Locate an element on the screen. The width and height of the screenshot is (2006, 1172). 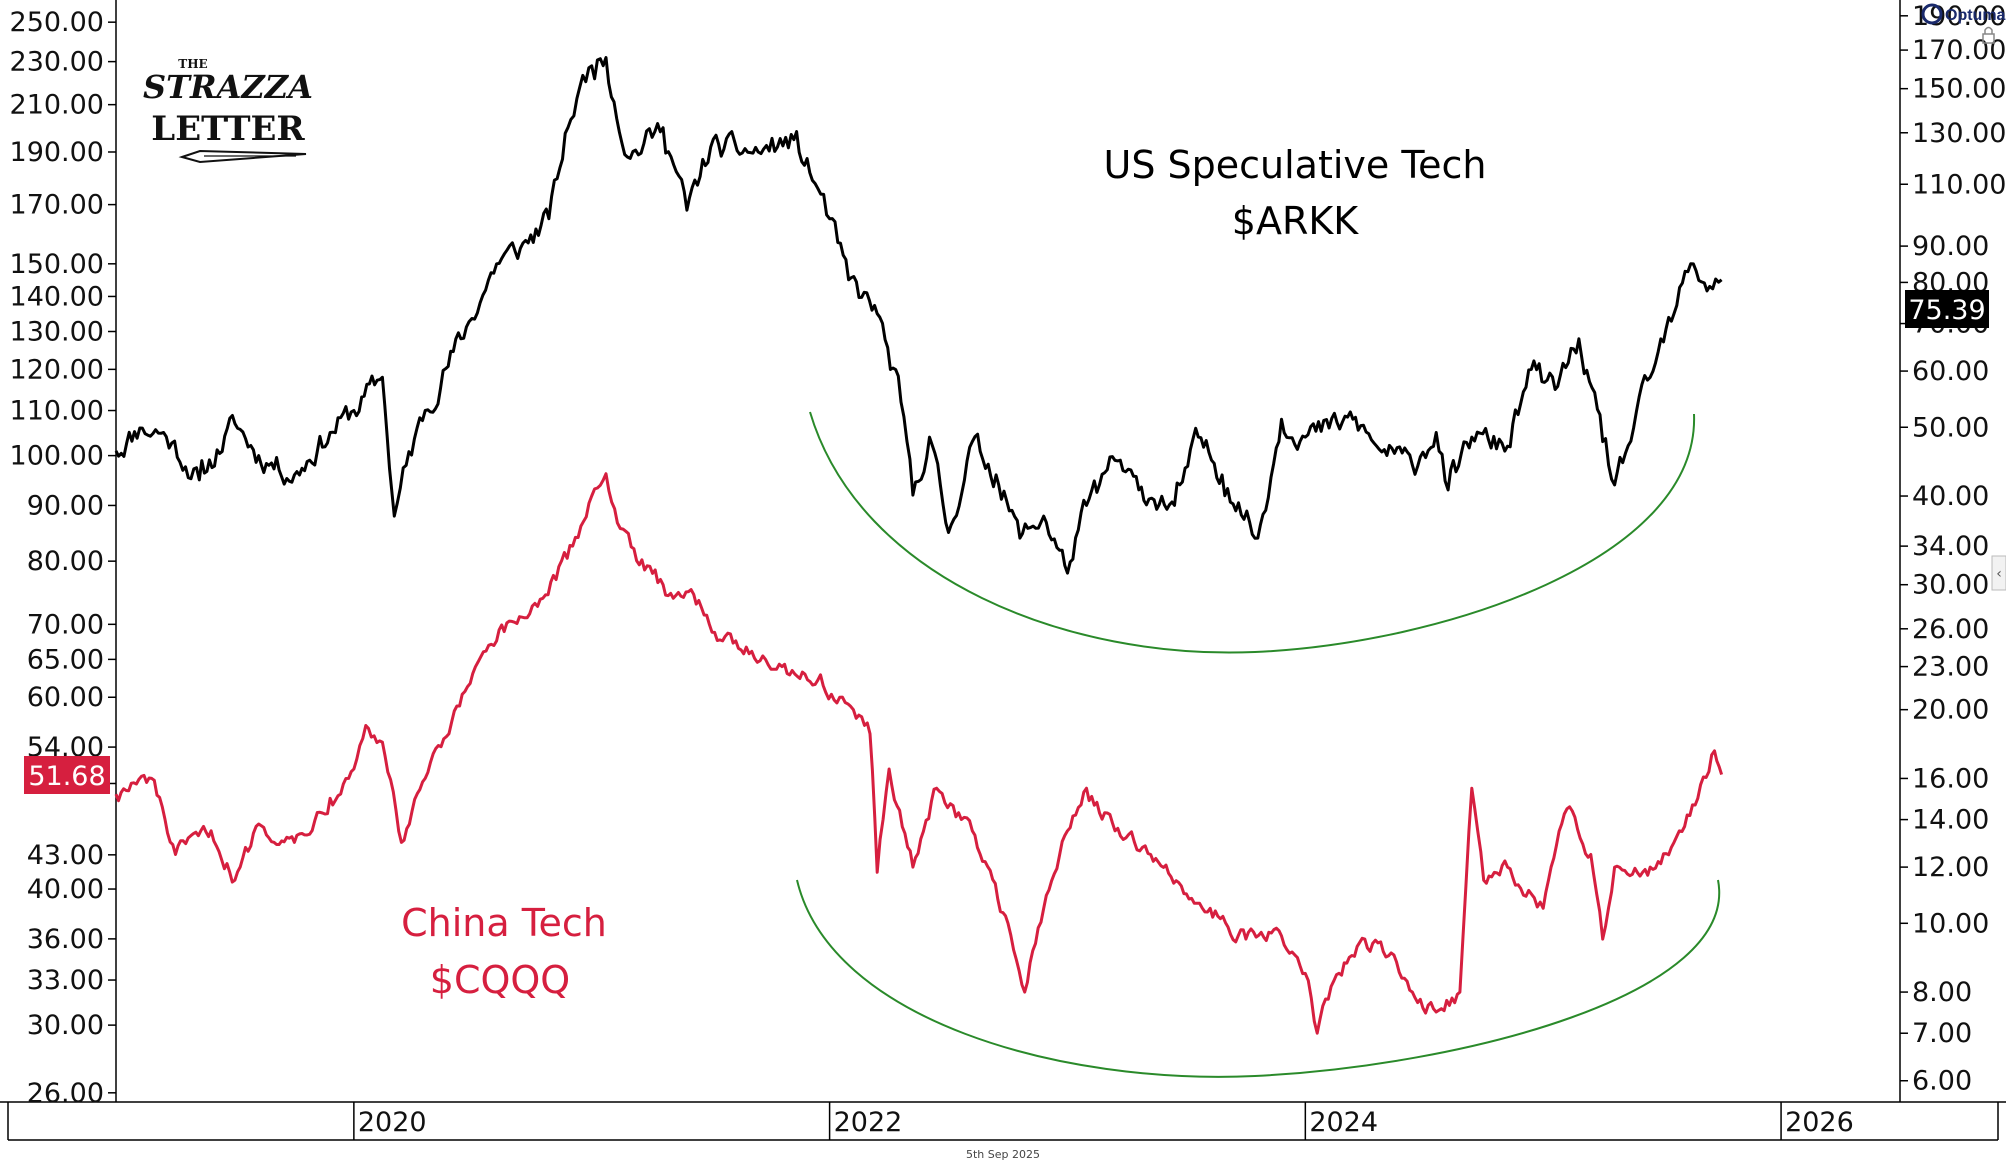
left-tick-label: 30.00 is located at coordinates (65, 1025).